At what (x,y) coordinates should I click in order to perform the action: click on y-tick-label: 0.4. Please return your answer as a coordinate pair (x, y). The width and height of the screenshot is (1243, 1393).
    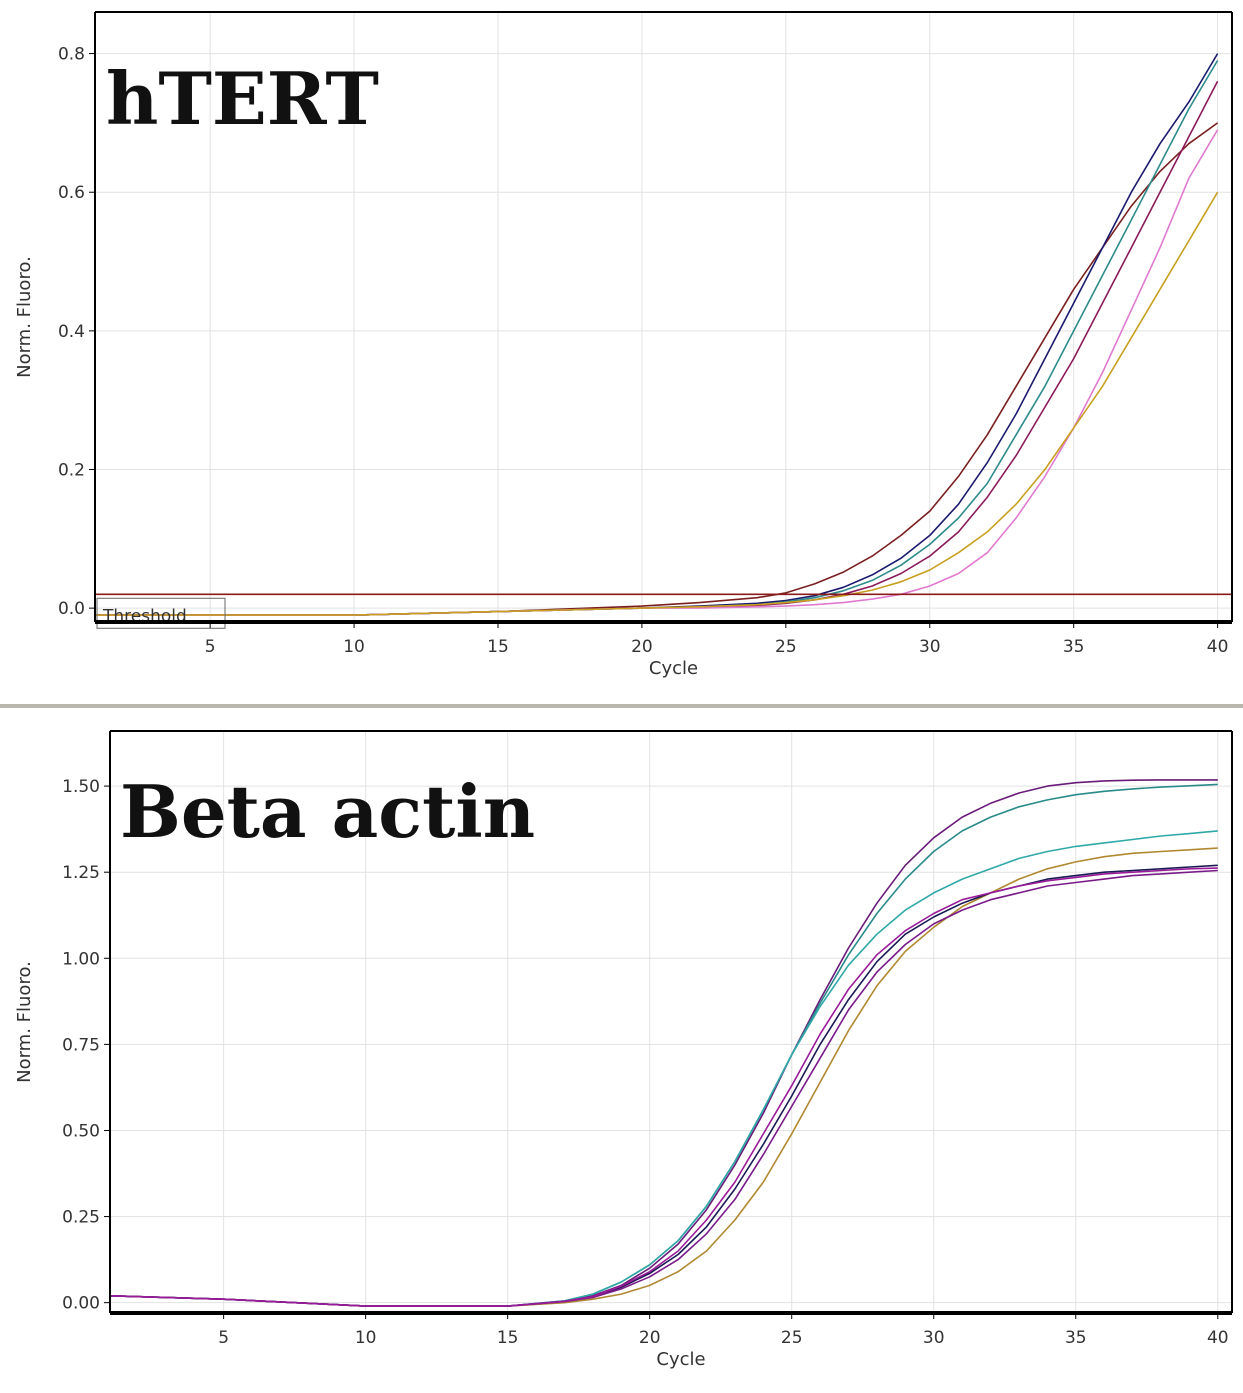
    Looking at the image, I should click on (71, 332).